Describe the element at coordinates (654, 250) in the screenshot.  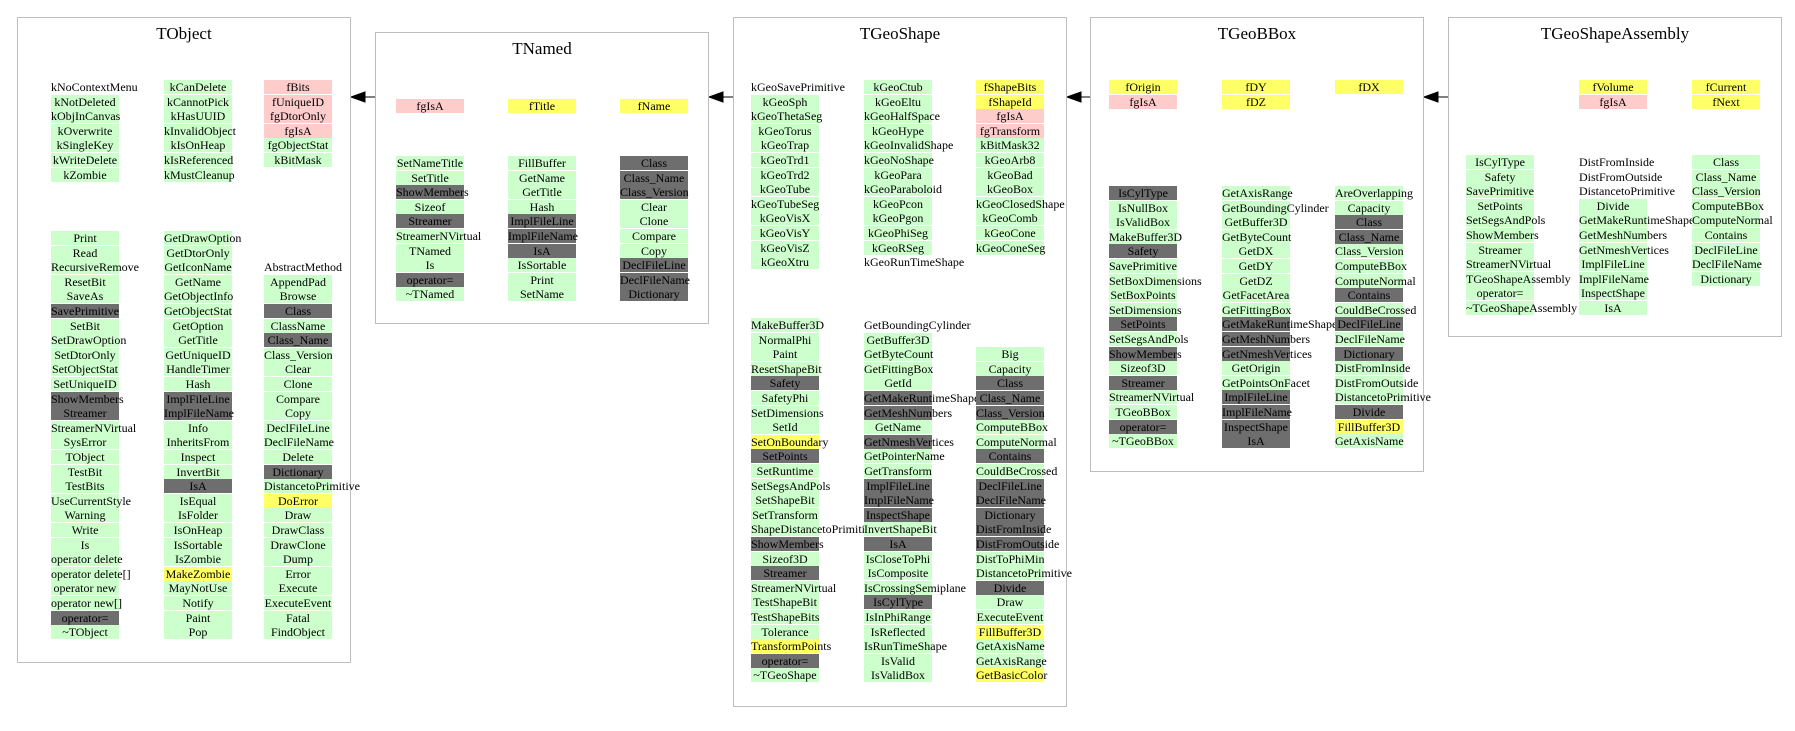
I see `member-item: Copy` at that location.